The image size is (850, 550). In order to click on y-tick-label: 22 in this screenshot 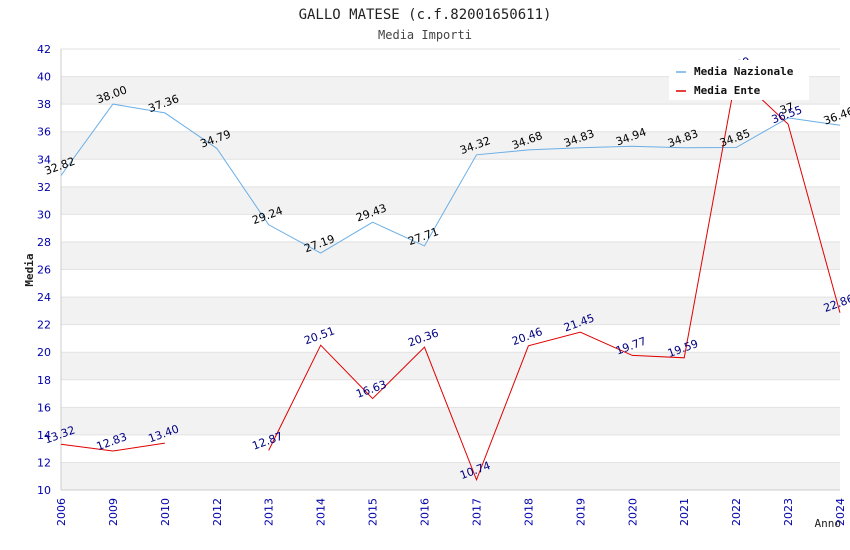, I will do `click(44, 325)`.